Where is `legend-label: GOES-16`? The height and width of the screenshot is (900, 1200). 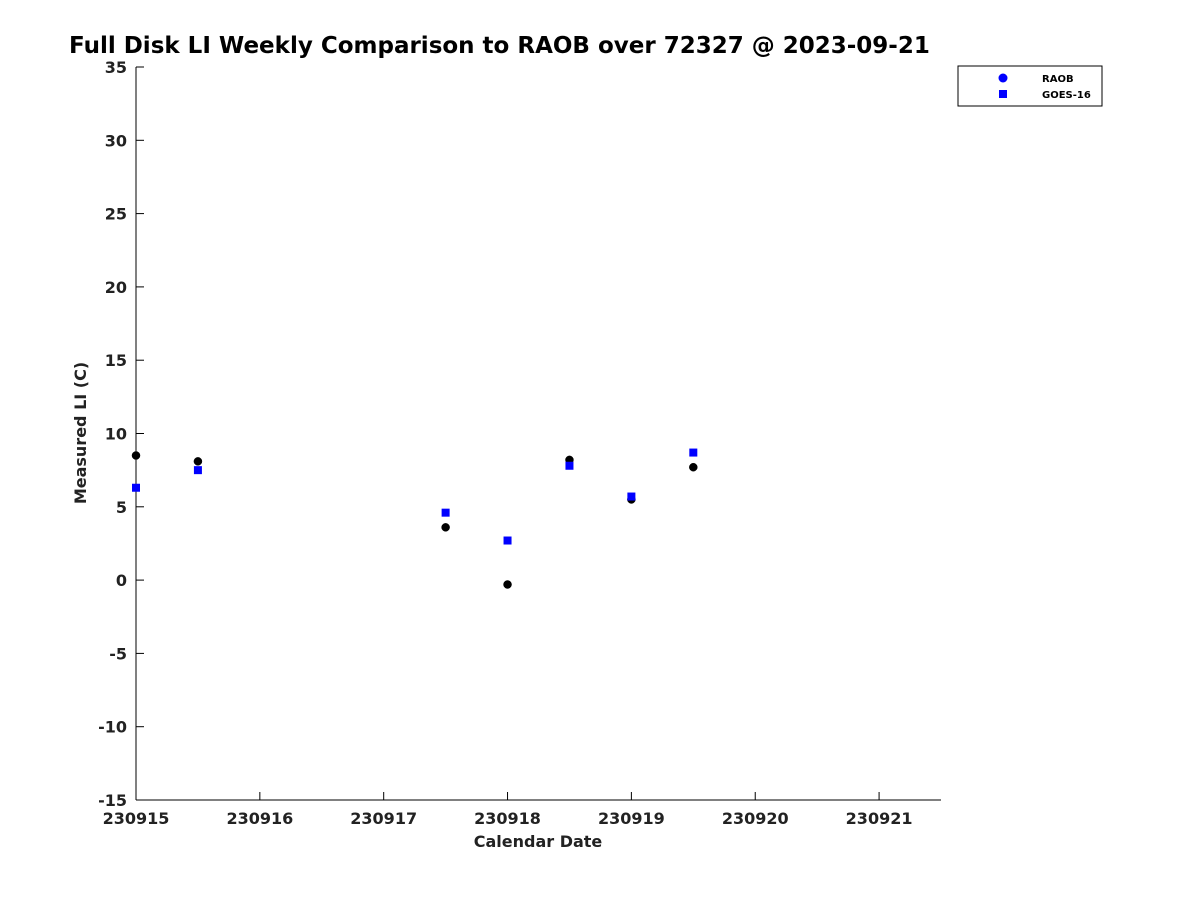 legend-label: GOES-16 is located at coordinates (1066, 95).